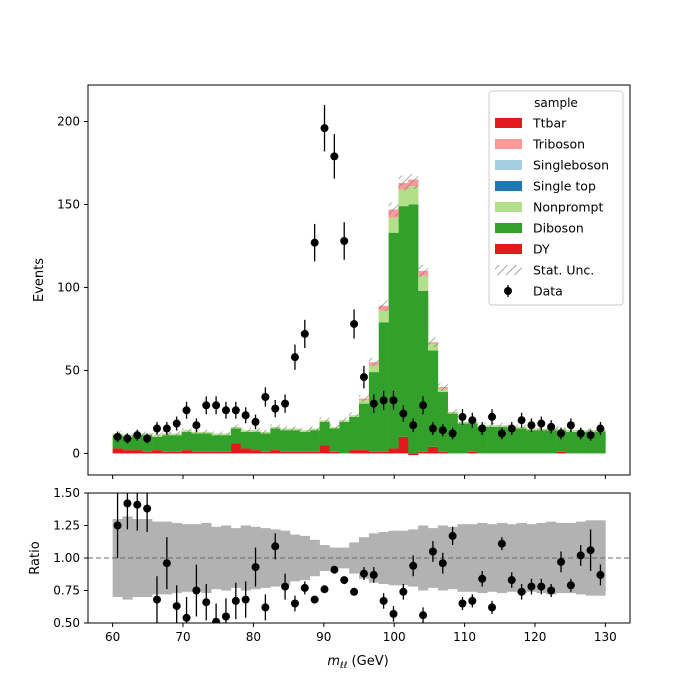 This screenshot has height=700, width=700. Describe the element at coordinates (66, 526) in the screenshot. I see `ratio-y-tick-label: 1.25` at that location.